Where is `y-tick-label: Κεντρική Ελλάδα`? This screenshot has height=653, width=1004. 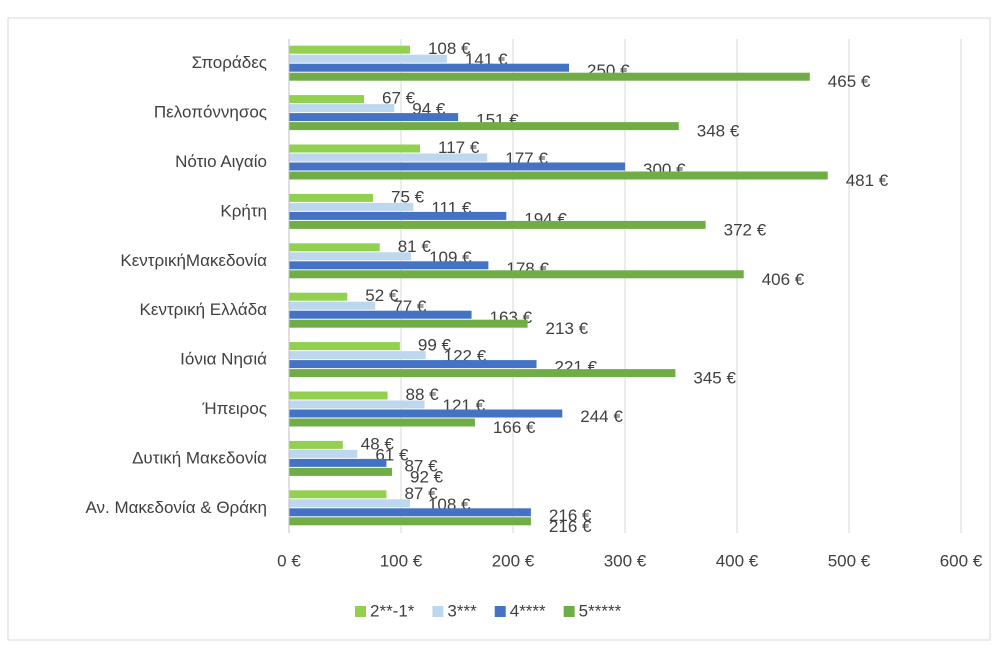 y-tick-label: Κεντρική Ελλάδα is located at coordinates (204, 309).